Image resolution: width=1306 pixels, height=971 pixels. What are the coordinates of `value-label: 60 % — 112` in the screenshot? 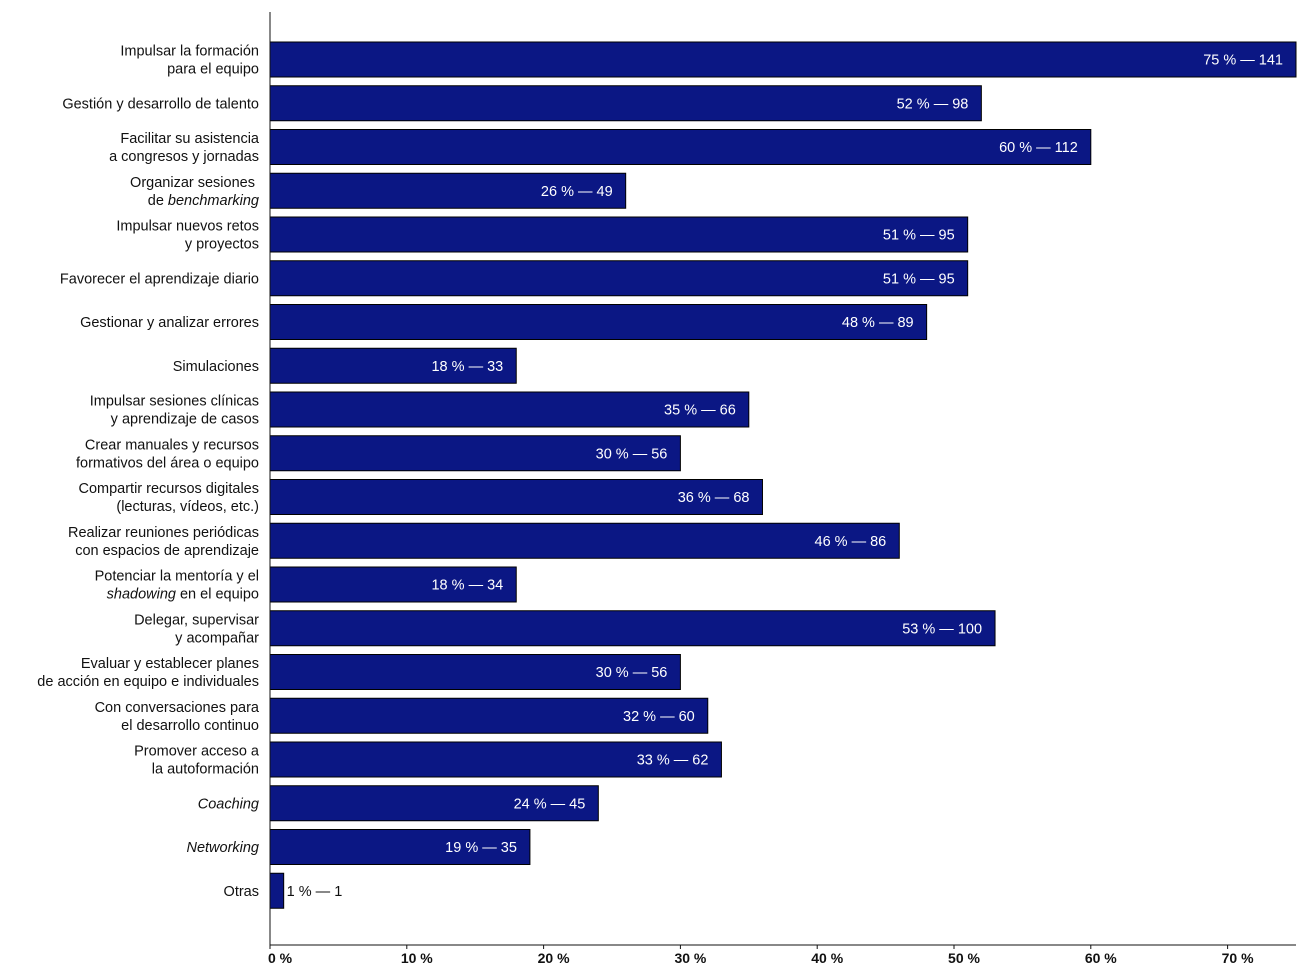 It's located at (1038, 148).